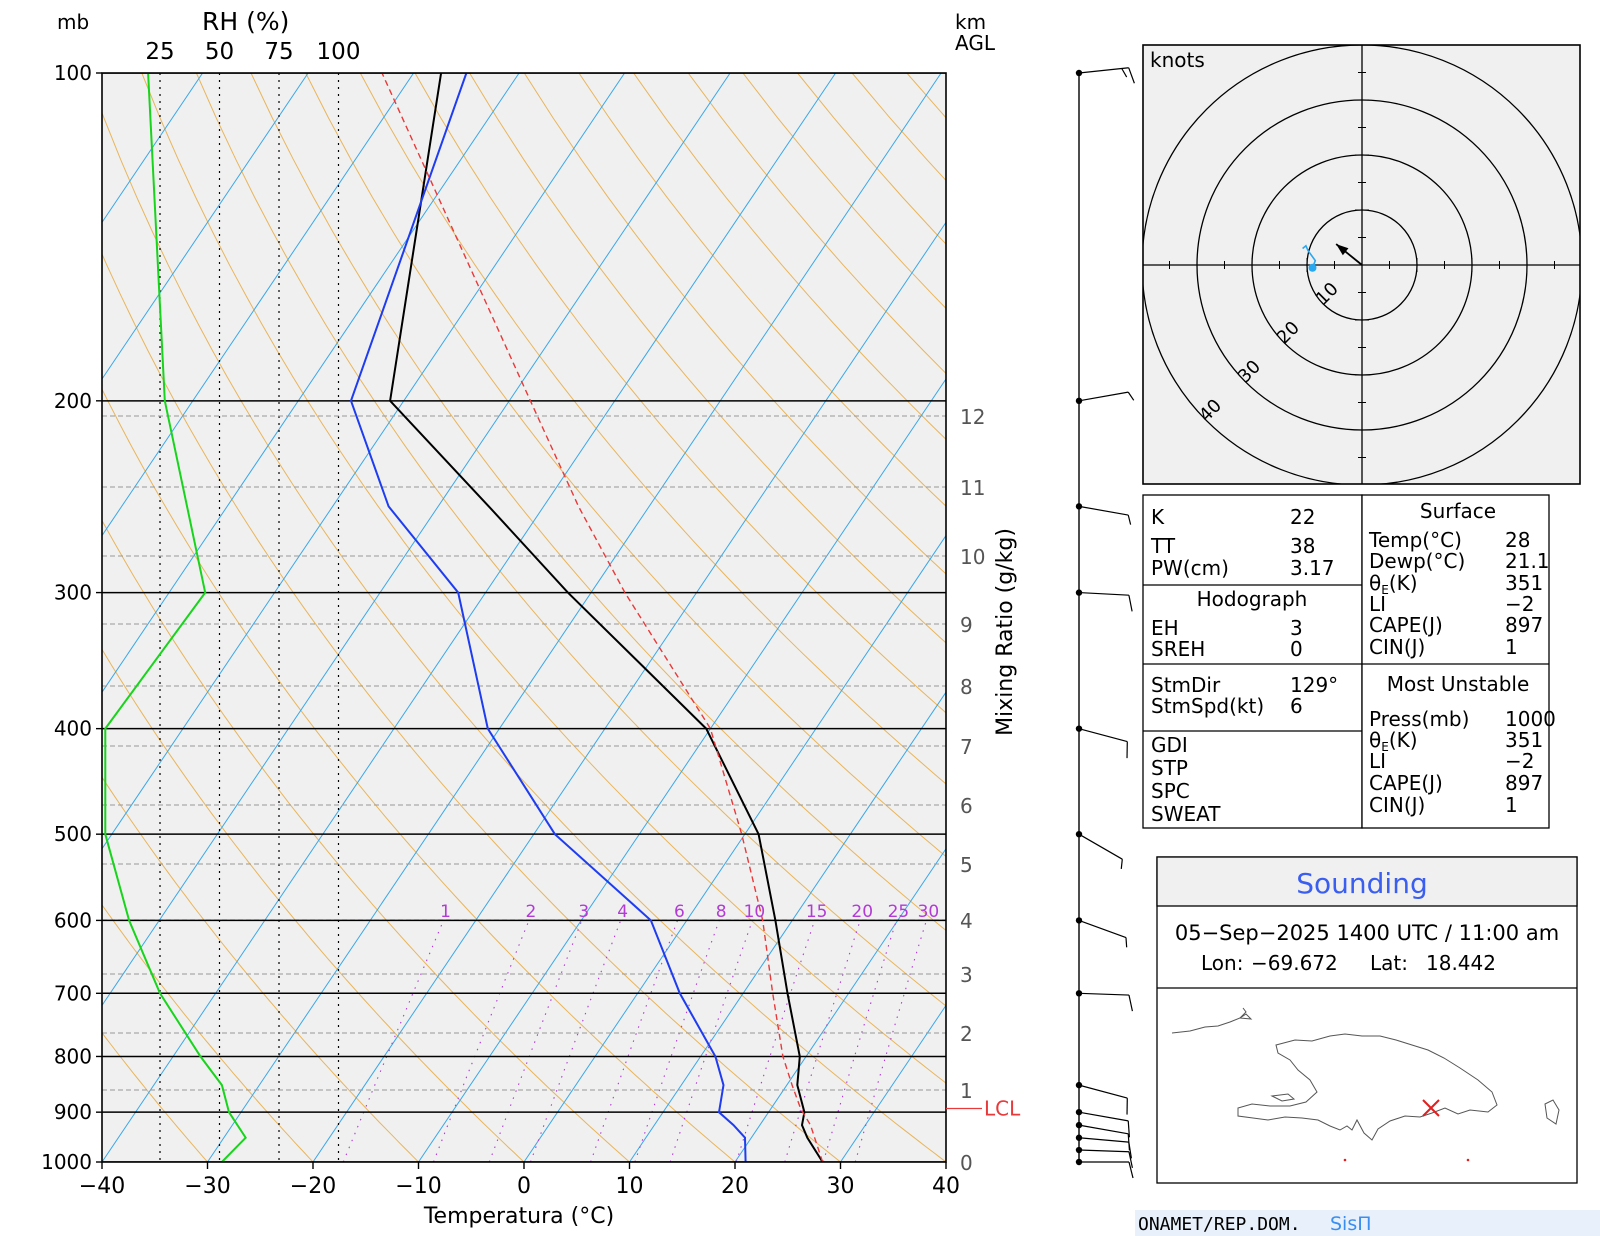 The height and width of the screenshot is (1236, 1600). I want to click on sweat-label: SWEAT, so click(1186, 814).